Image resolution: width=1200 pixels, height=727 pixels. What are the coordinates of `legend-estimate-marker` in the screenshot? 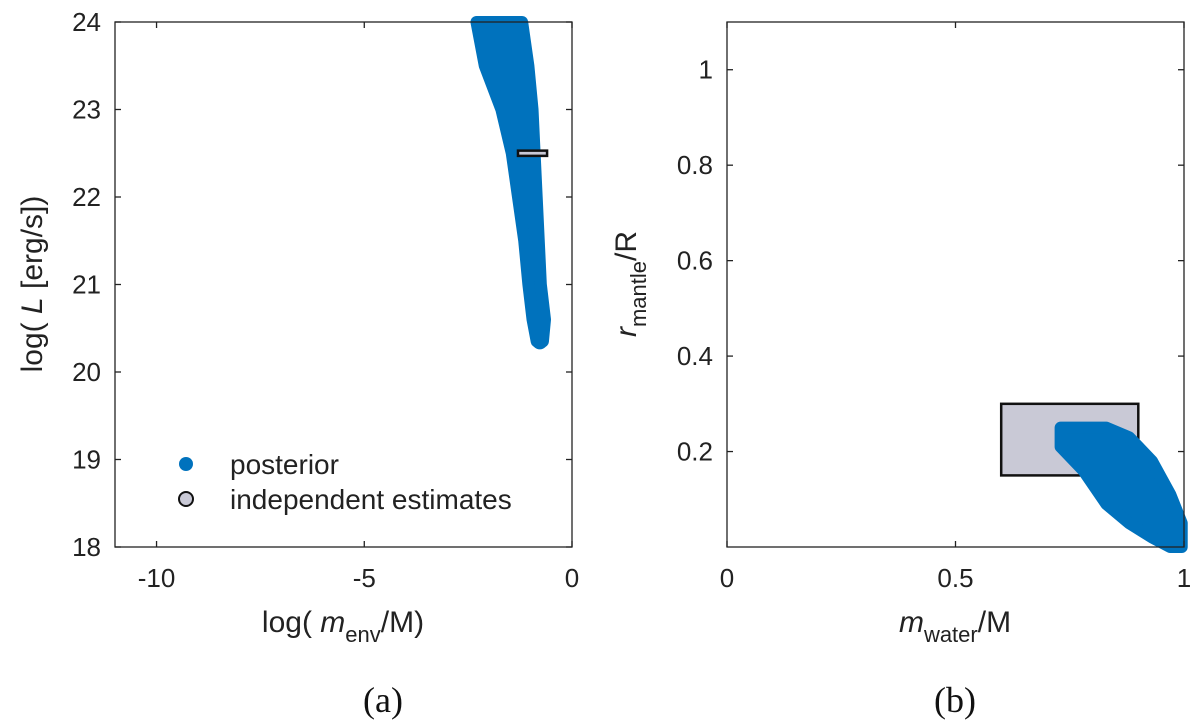 It's located at (186, 499).